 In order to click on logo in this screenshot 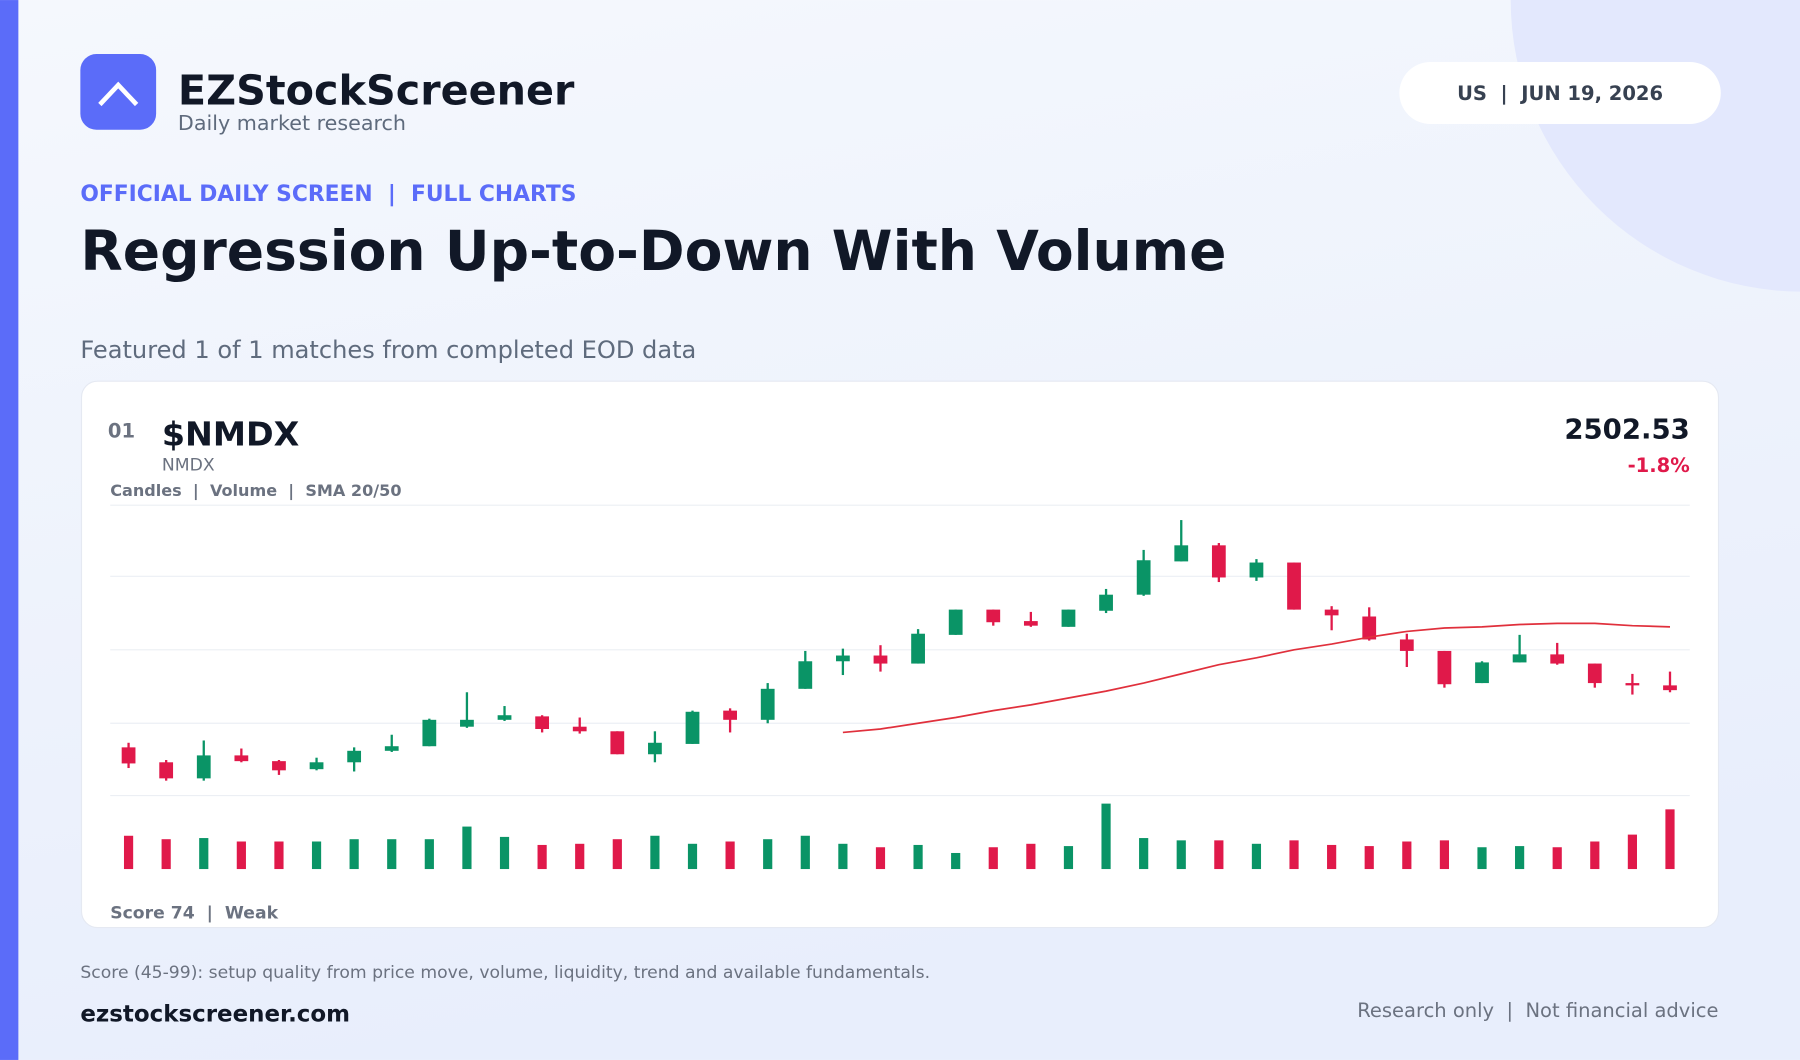, I will do `click(118, 91)`.